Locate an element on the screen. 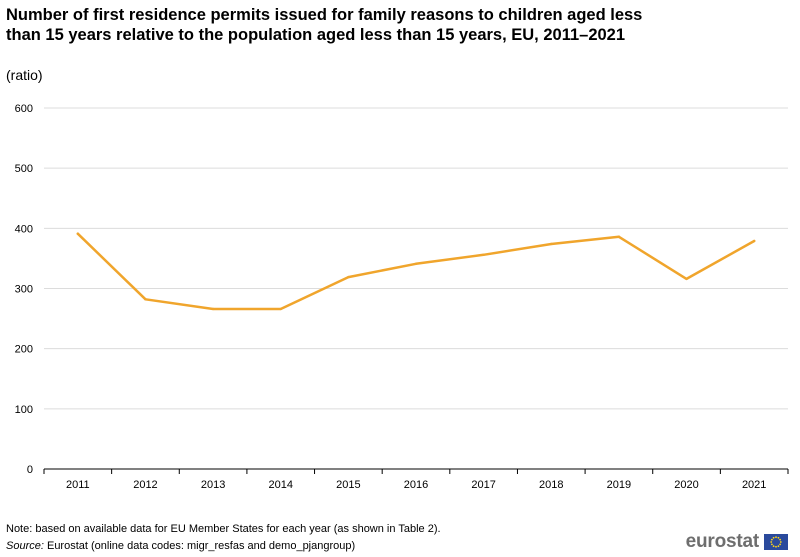  data-point-2019 is located at coordinates (619, 236).